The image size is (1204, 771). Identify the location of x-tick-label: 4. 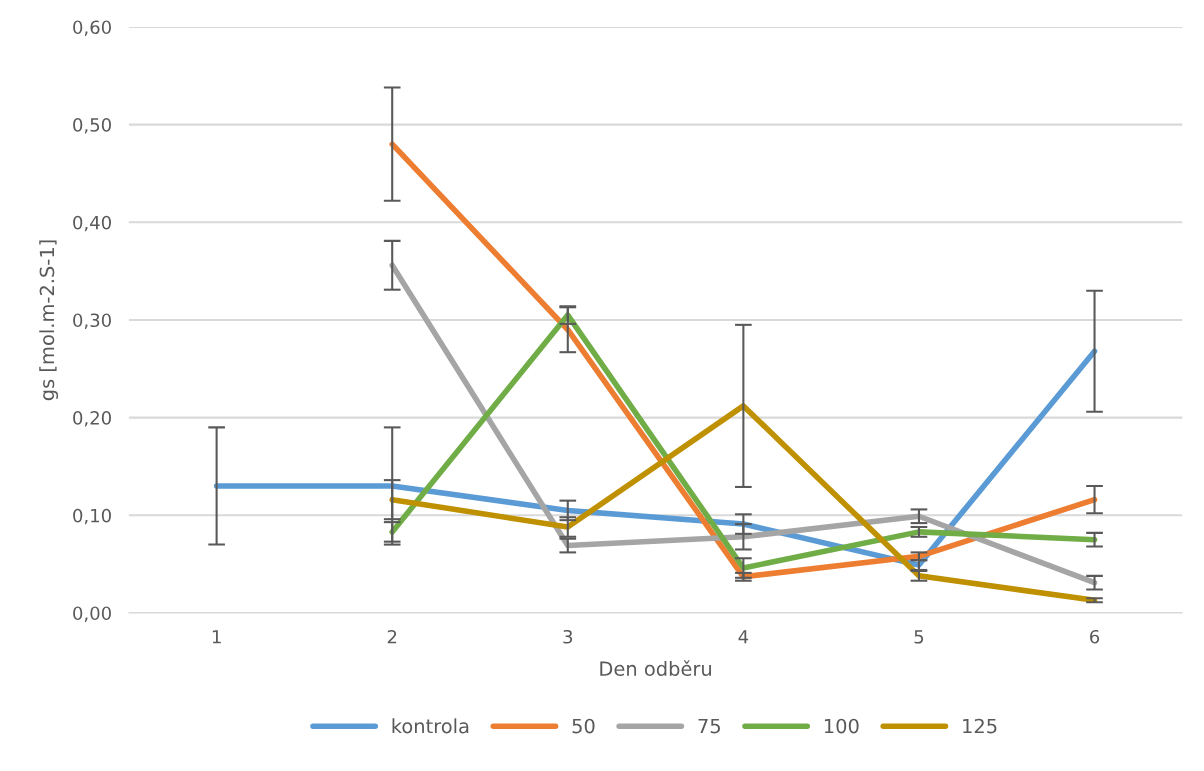
(743, 637).